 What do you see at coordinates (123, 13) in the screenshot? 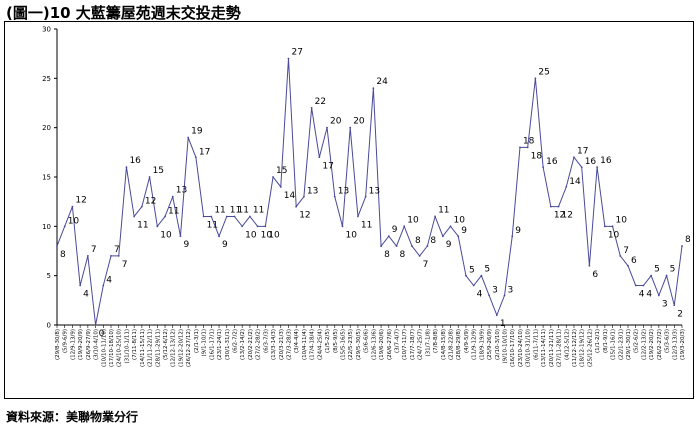
I see `chart-title: (圖一)10 大藍籌屋苑週末交投走勢` at bounding box center [123, 13].